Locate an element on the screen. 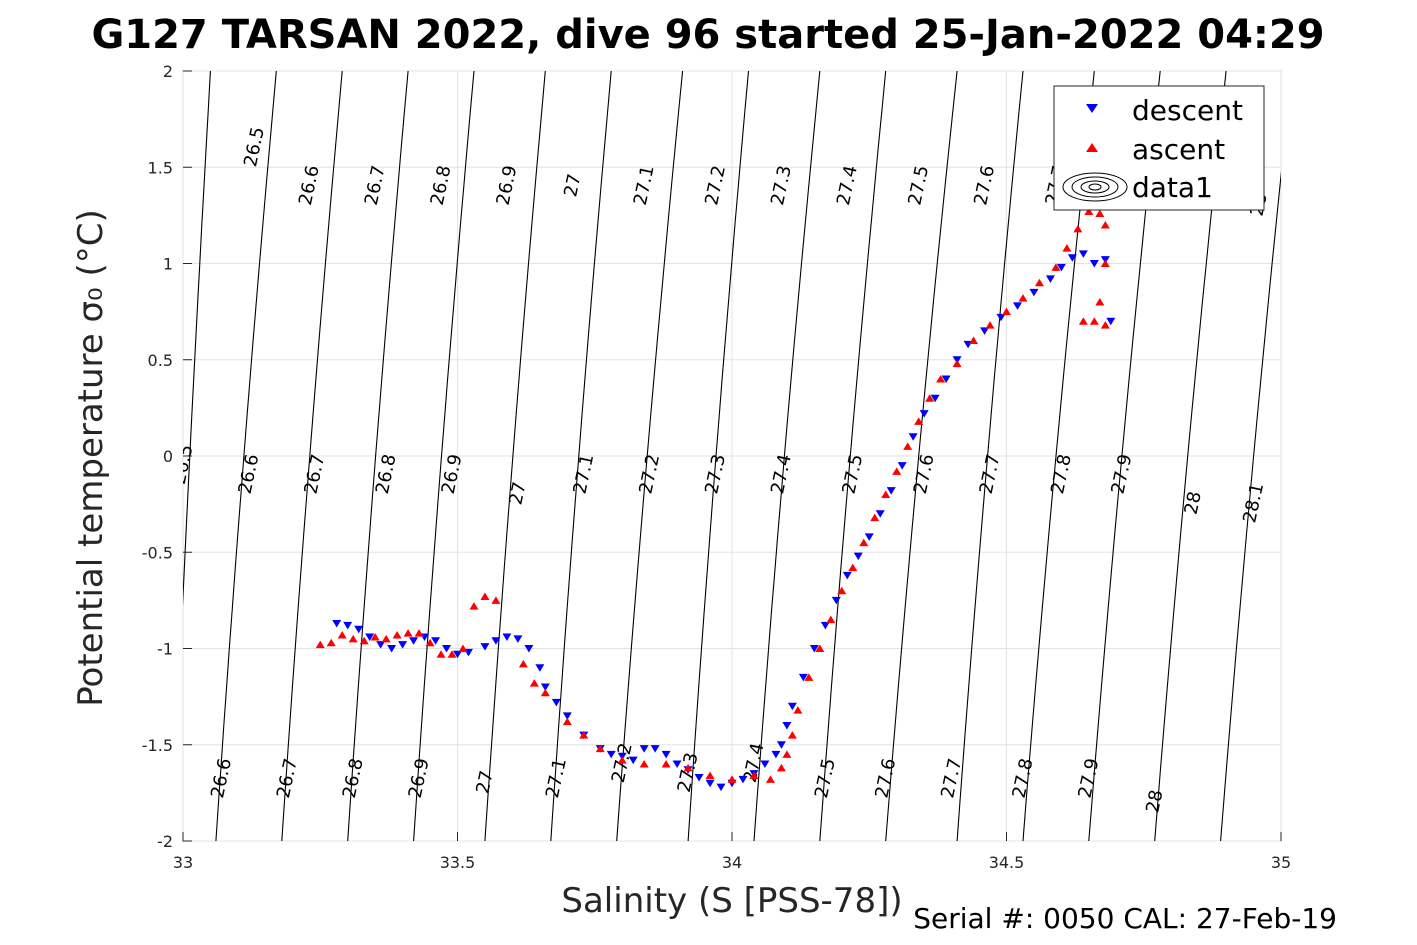  contour-label: 28 is located at coordinates (1193, 503).